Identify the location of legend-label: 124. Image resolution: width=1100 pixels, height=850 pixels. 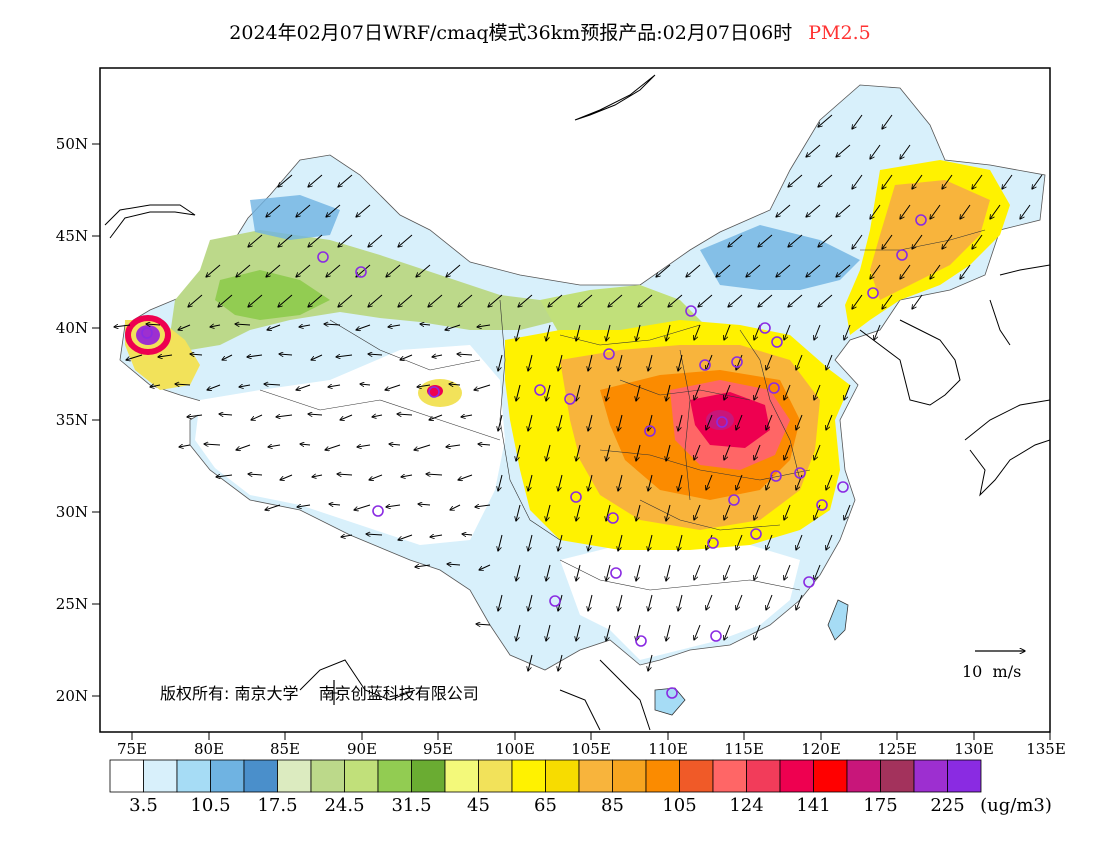
(746, 805).